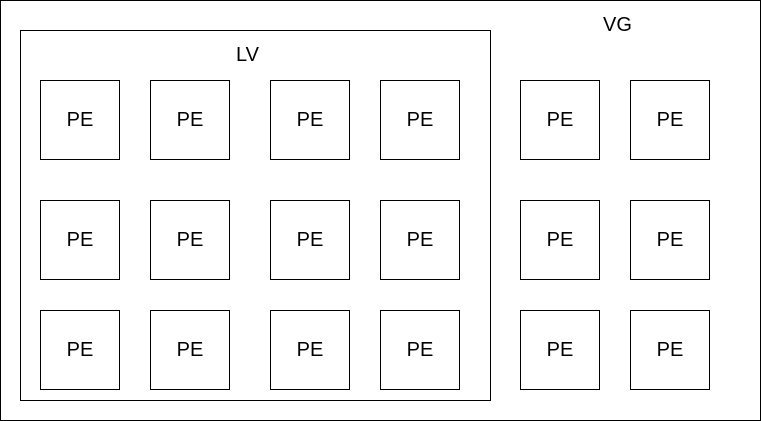 The height and width of the screenshot is (421, 761). I want to click on logical-volume-label: LV, so click(247, 55).